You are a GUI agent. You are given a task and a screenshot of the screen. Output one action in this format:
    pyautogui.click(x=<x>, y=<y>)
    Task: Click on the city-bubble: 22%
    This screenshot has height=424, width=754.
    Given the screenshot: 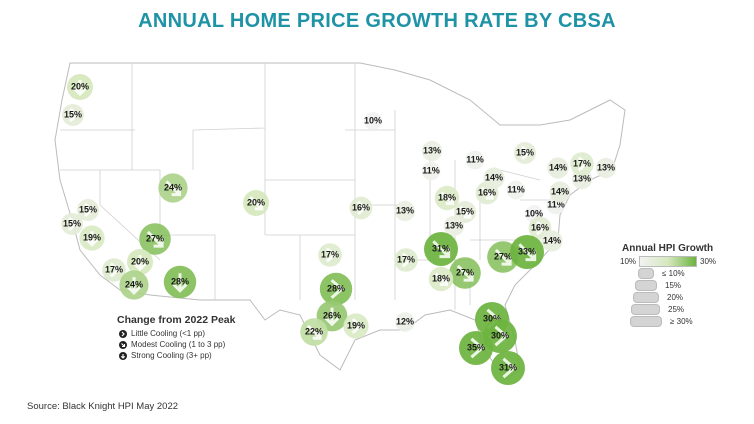 What is the action you would take?
    pyautogui.click(x=314, y=332)
    